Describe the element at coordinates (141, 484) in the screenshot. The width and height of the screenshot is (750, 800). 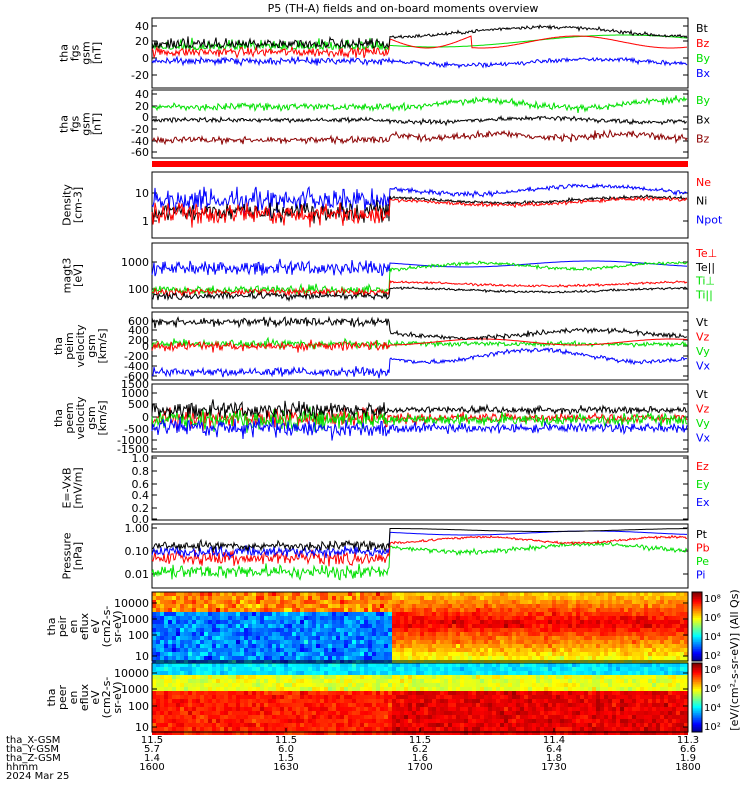
I see `efield-ytick-label: 0.6` at that location.